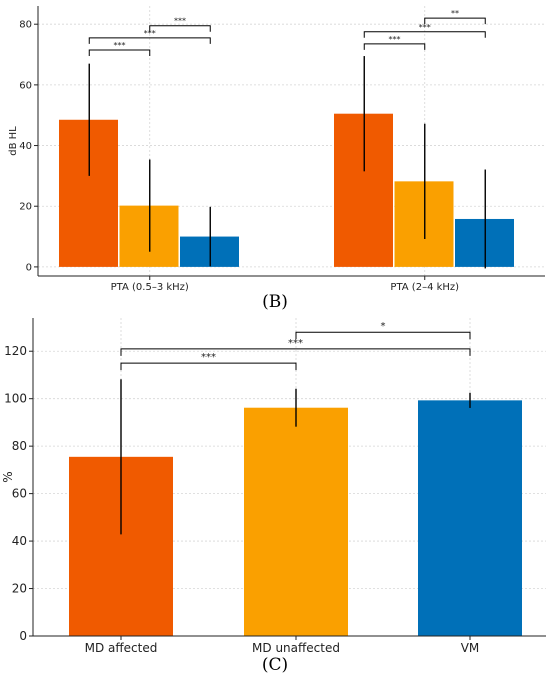 This screenshot has width=550, height=683. I want to click on significance-label: *, so click(383, 326).